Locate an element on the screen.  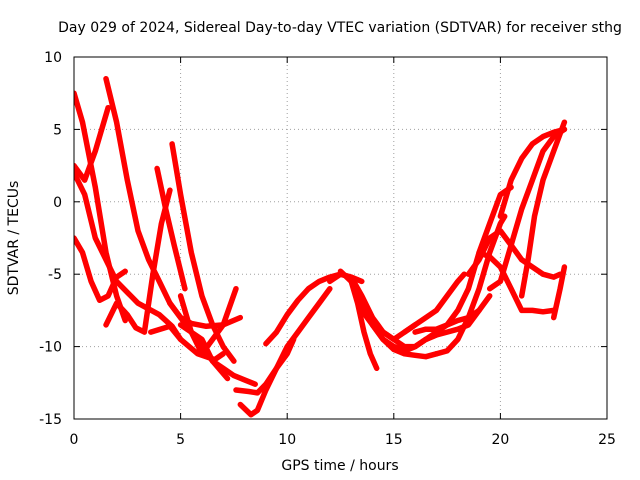
x-axis-label: GPS time / hours is located at coordinates (339, 466).